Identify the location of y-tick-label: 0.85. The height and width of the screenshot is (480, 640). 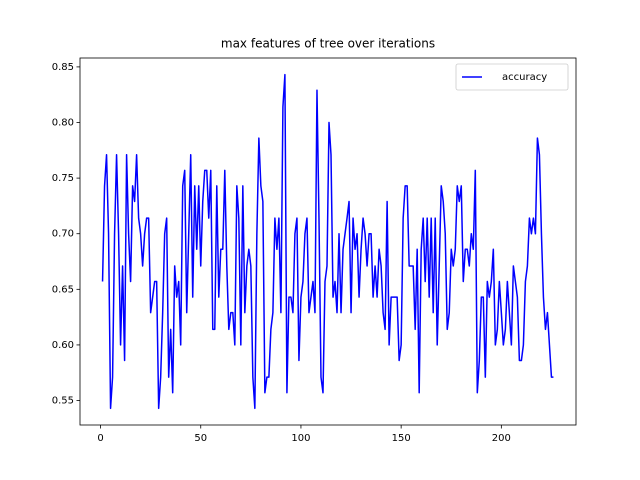
(63, 67).